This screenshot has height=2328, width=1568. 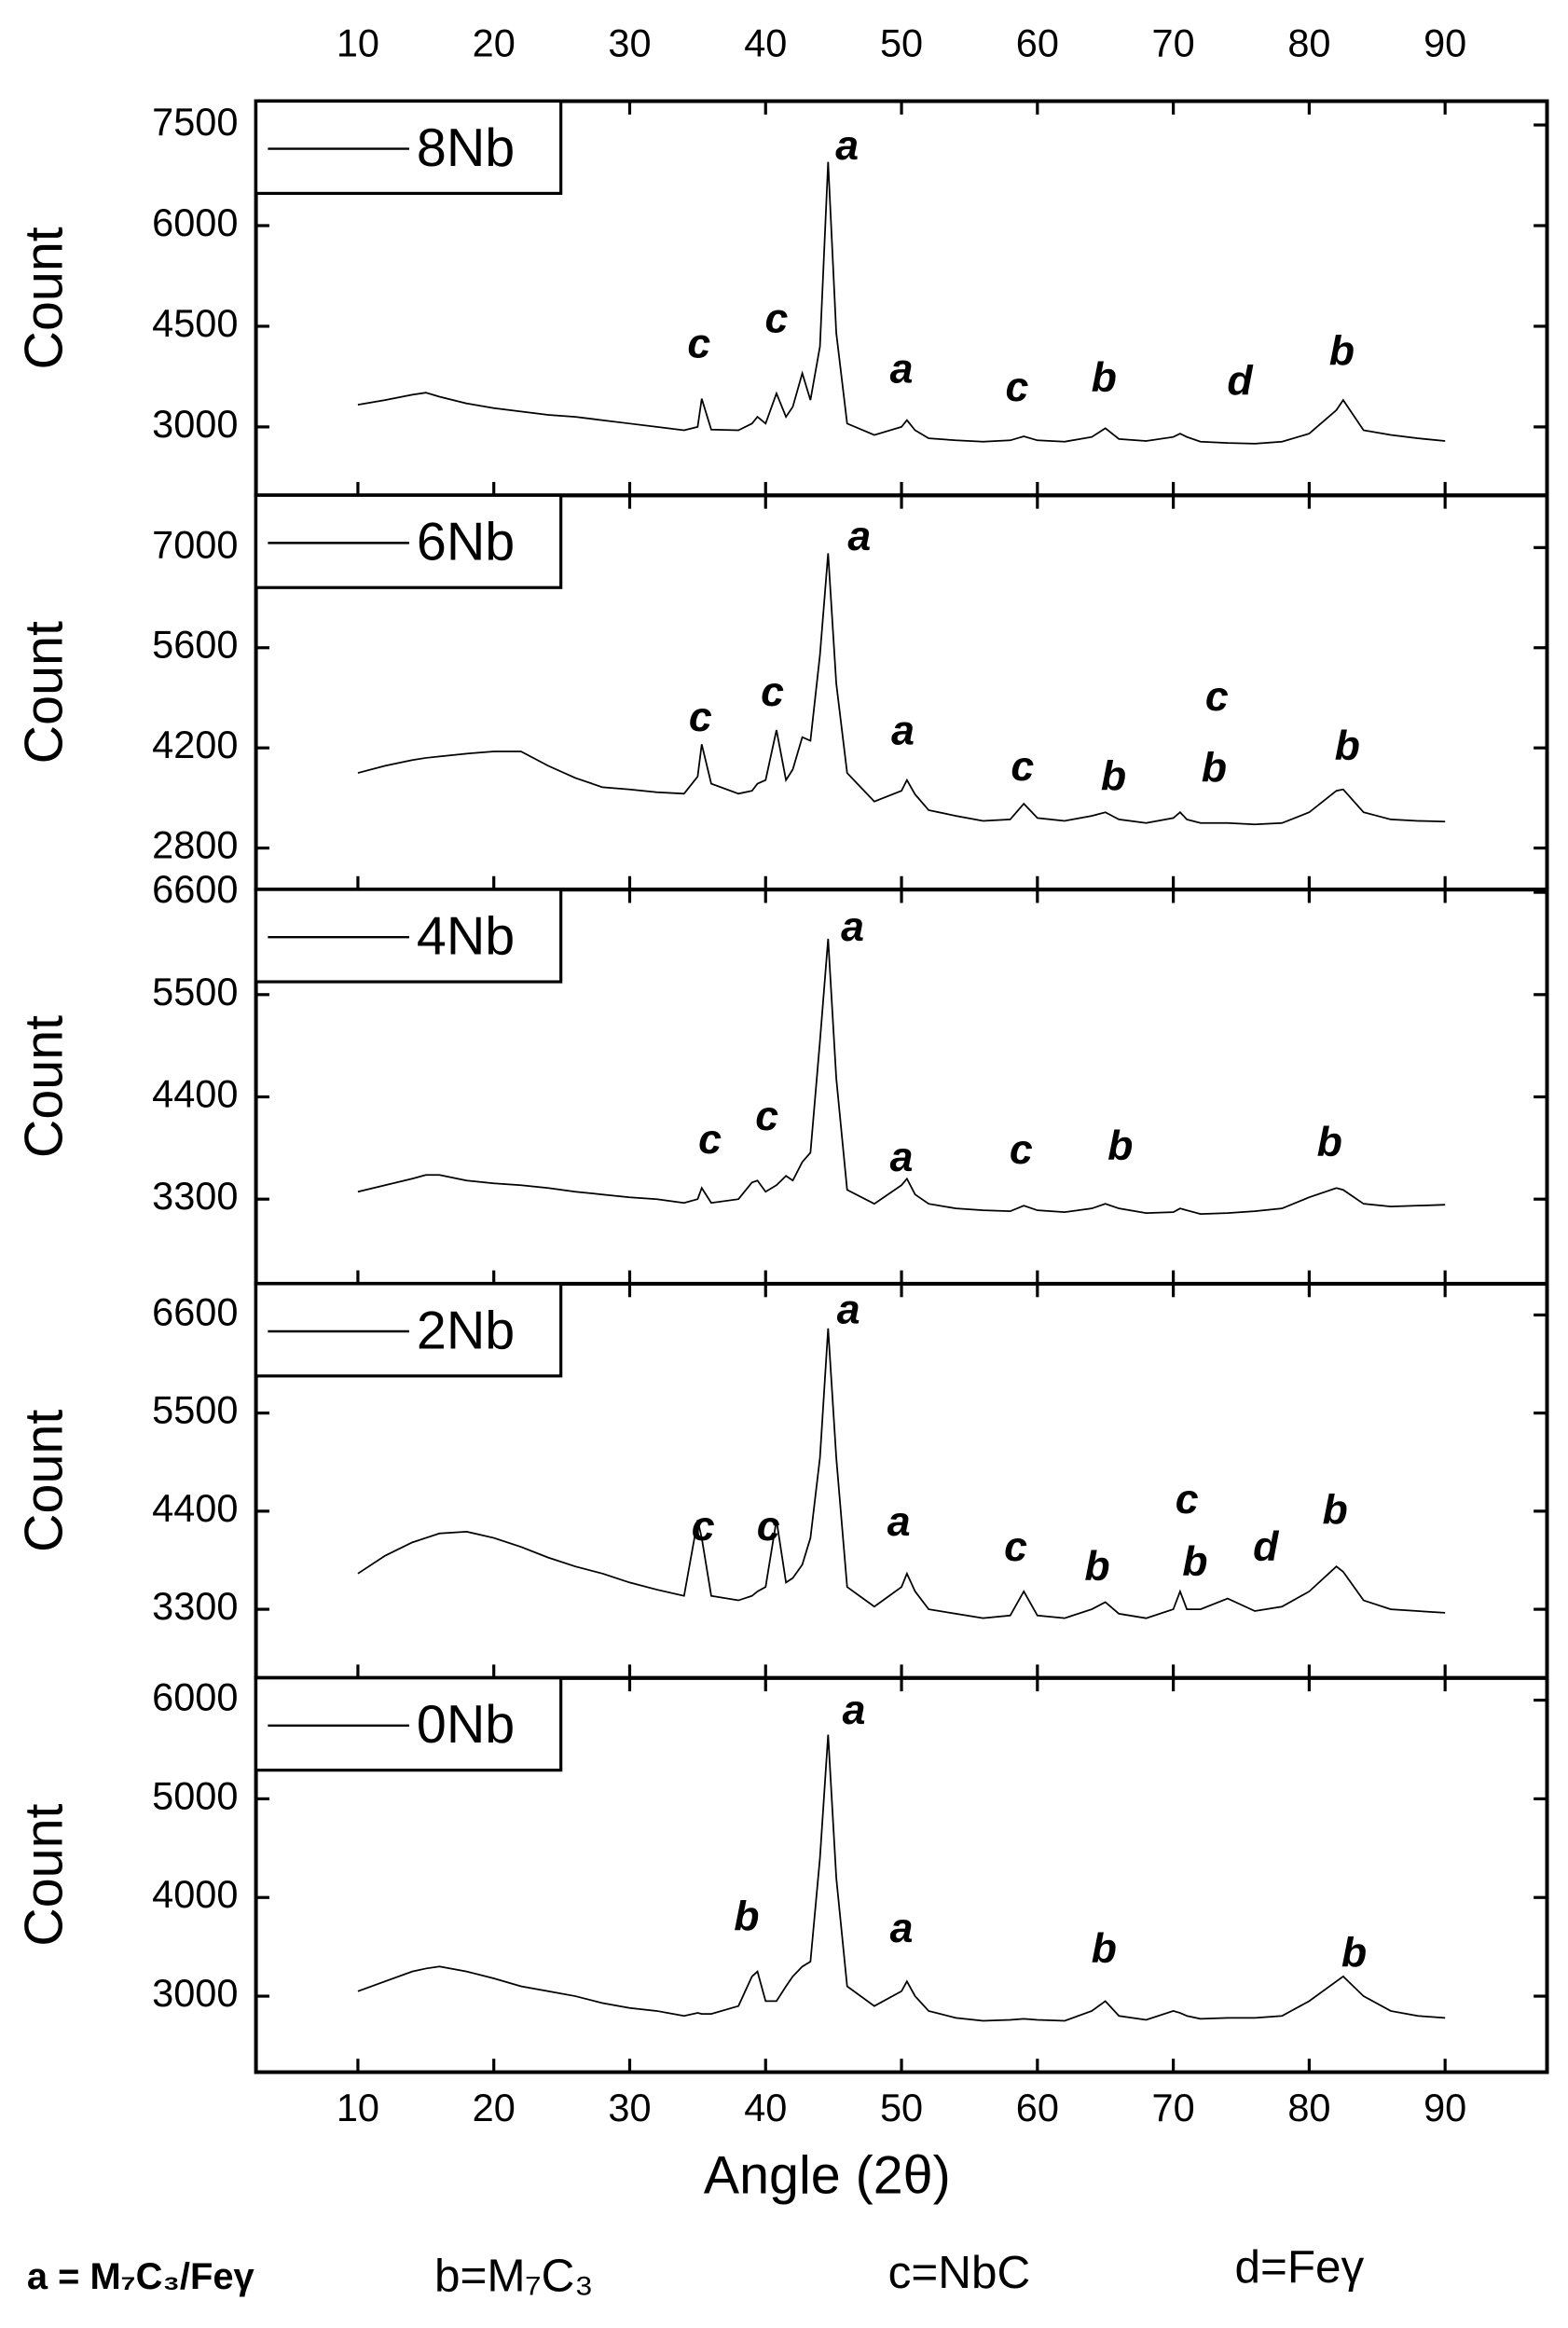 What do you see at coordinates (466, 542) in the screenshot?
I see `legend-label: 6Nb` at bounding box center [466, 542].